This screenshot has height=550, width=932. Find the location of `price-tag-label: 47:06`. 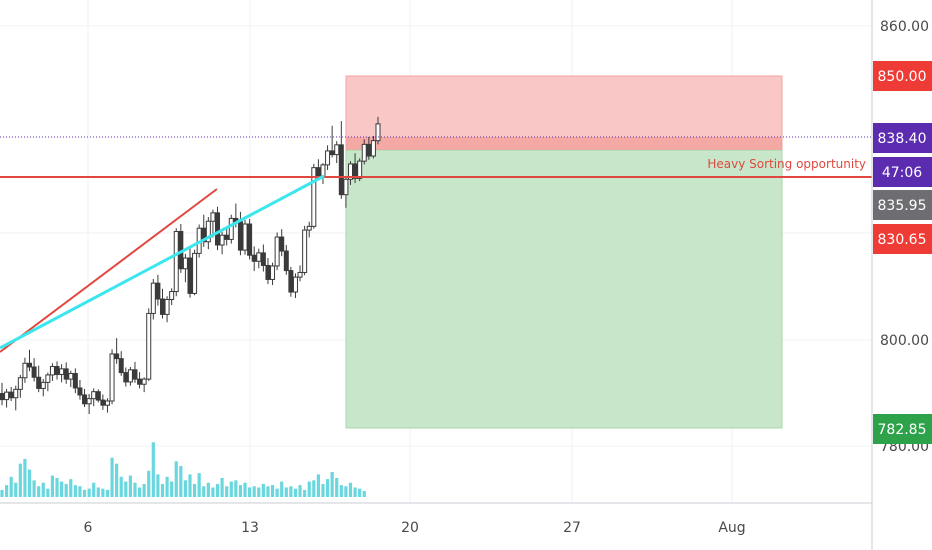

price-tag-label: 47:06 is located at coordinates (902, 173).